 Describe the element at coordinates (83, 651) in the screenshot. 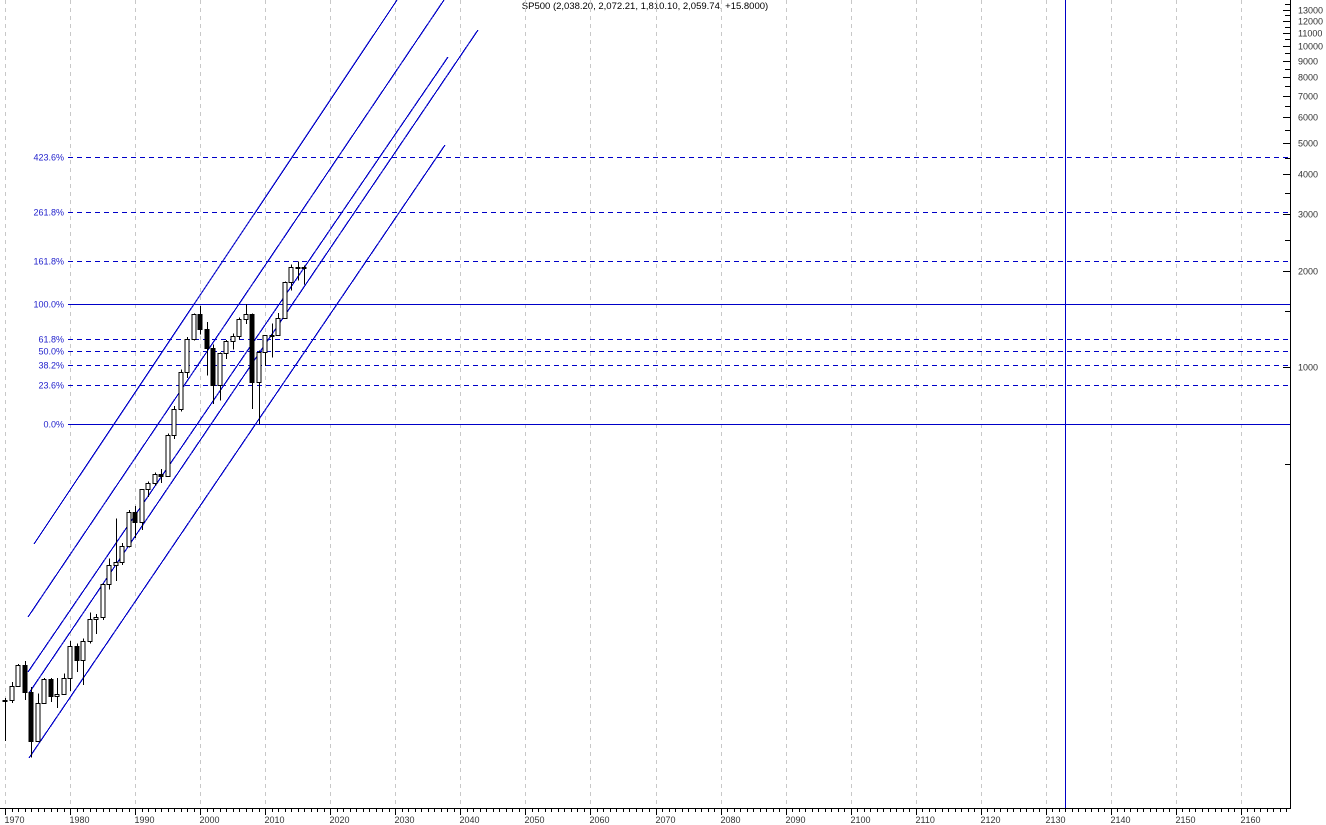

I see `candle-body-1982` at that location.